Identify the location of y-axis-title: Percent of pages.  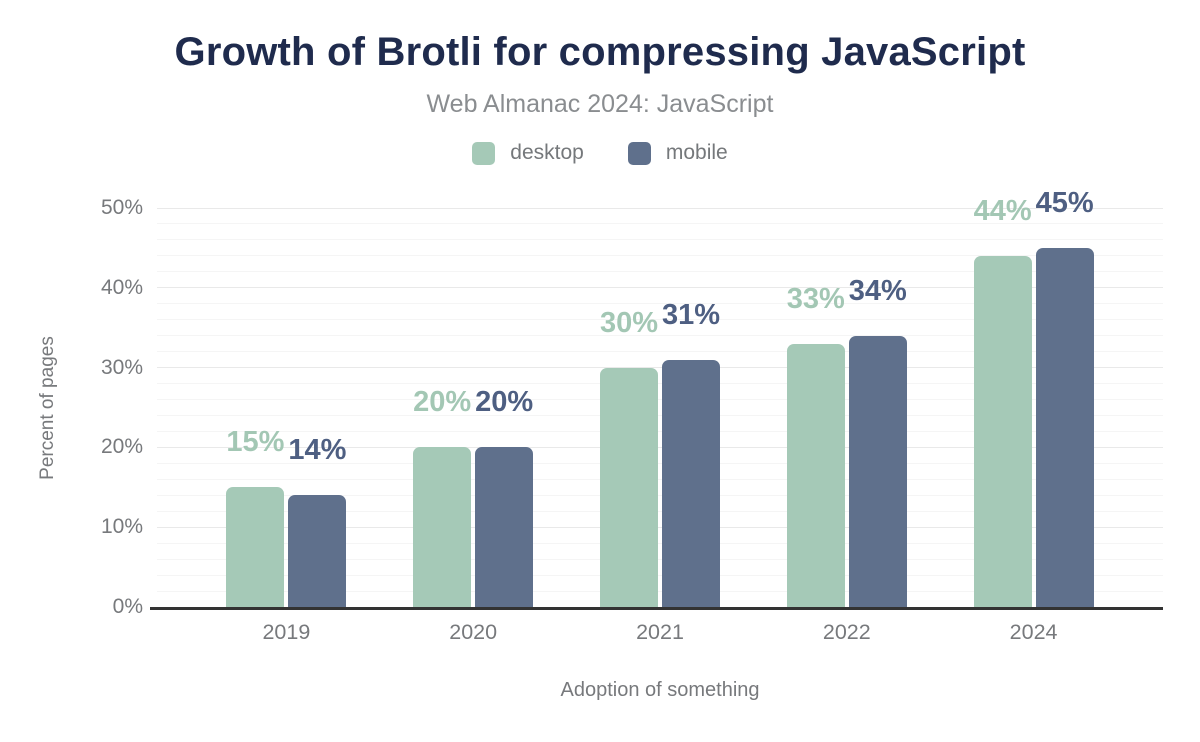
(47, 407).